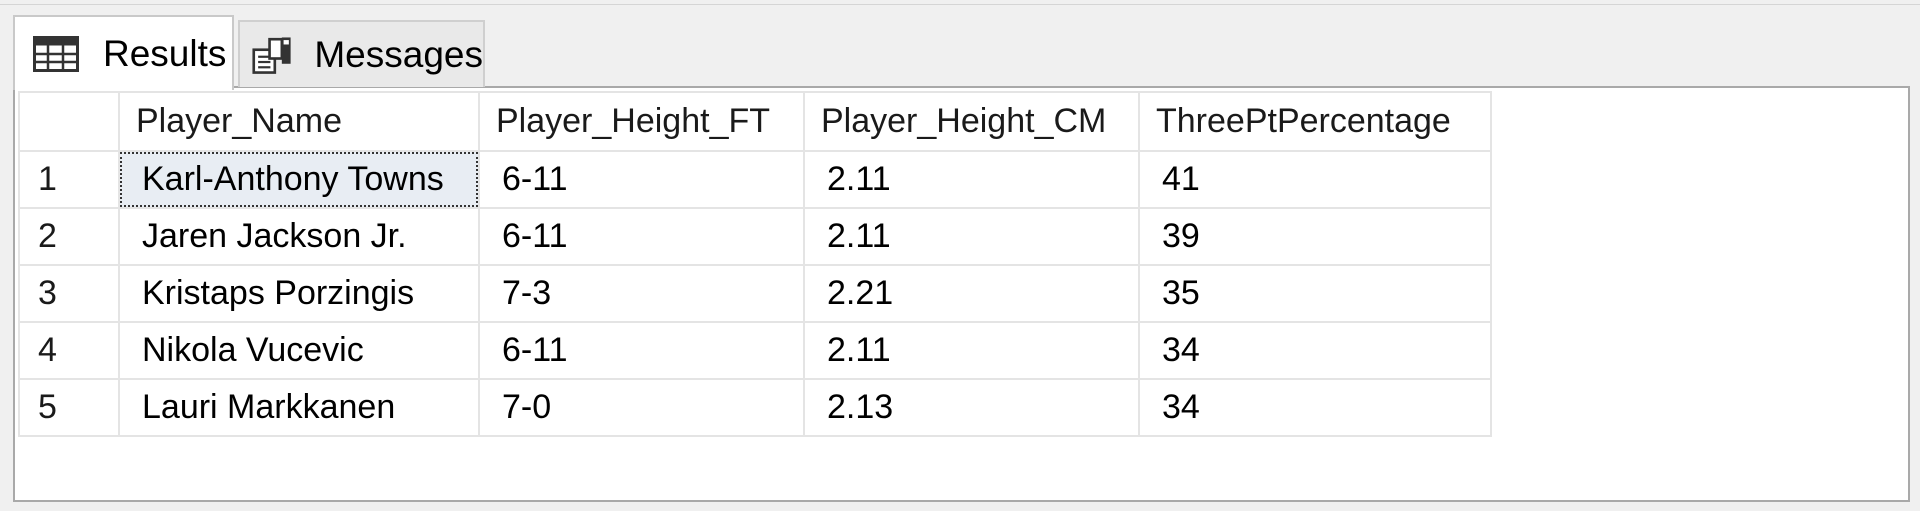 This screenshot has width=1920, height=511. I want to click on table-row: 5 Lauri Markkanen 7-0 2.13 34, so click(755, 407).